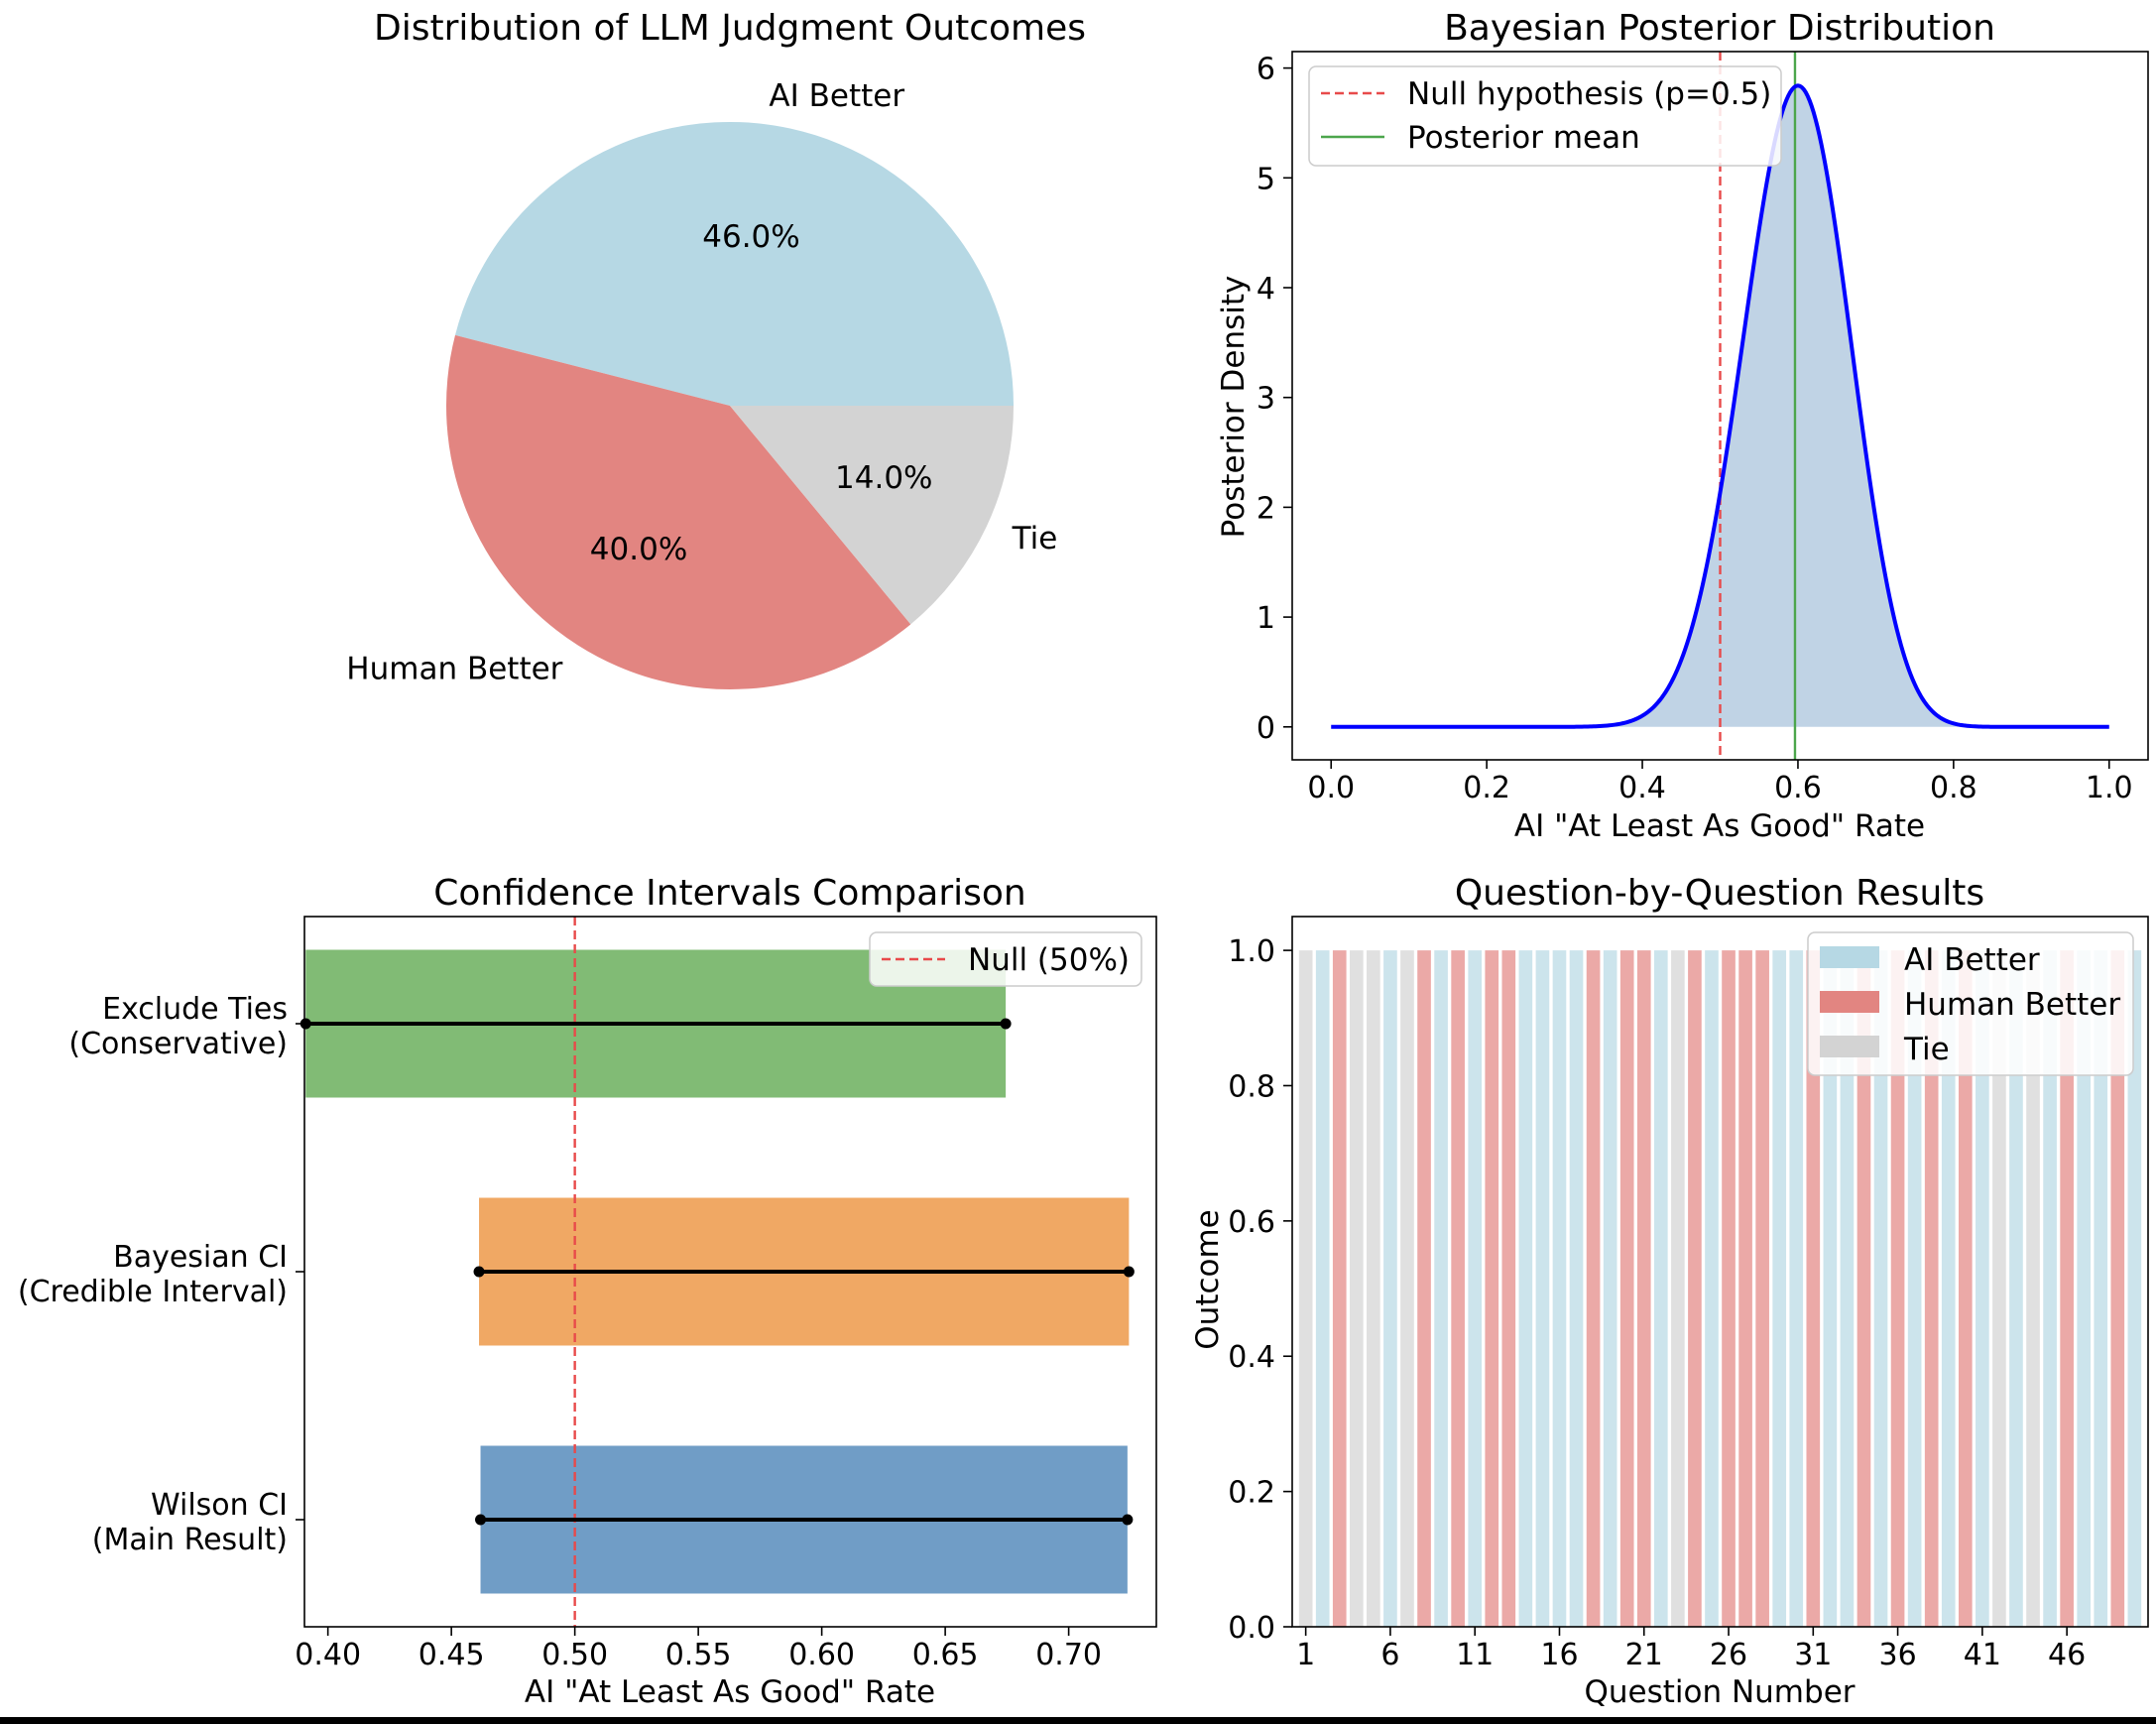  What do you see at coordinates (1644, 1655) in the screenshot?
I see `x-tick-label: 21` at bounding box center [1644, 1655].